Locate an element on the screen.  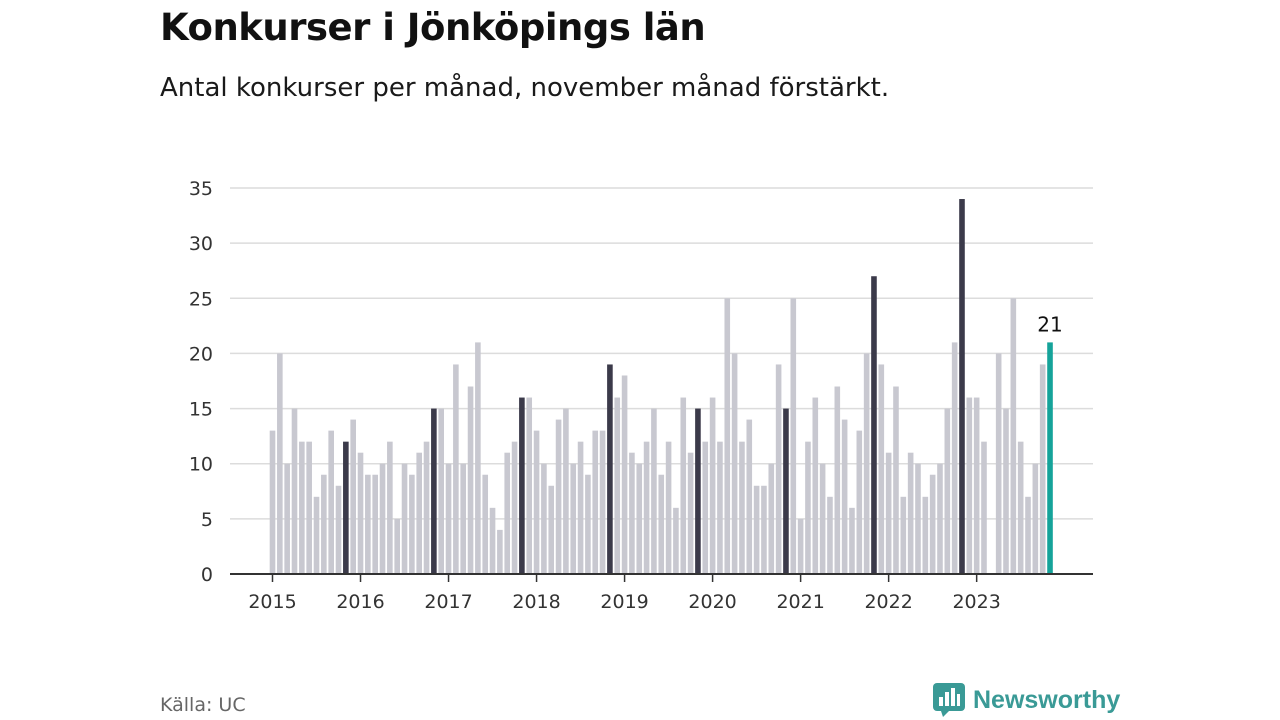
x-tick-label: 2021 is located at coordinates (800, 602).